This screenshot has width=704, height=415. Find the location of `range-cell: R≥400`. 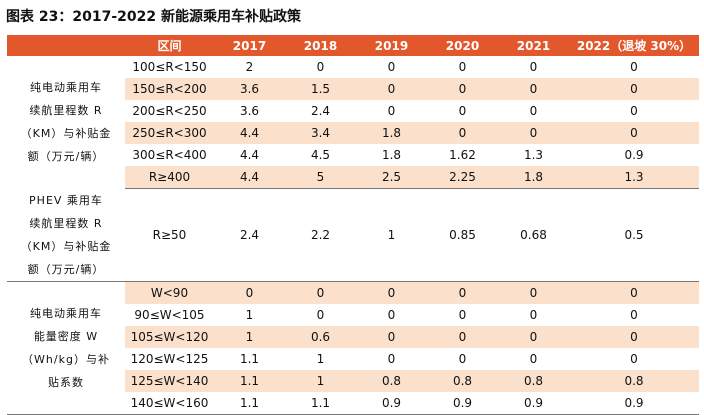

range-cell: R≥400 is located at coordinates (169, 177).